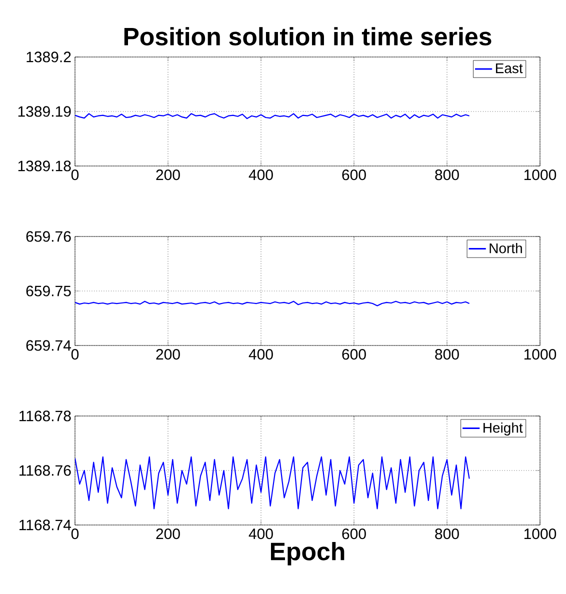 The width and height of the screenshot is (566, 594). I want to click on chart-title: Position solution in time series, so click(308, 36).